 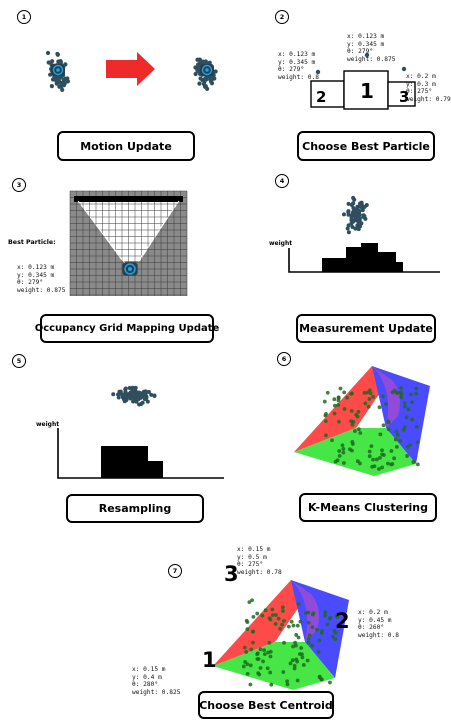 I want to click on podium-rank-2: 2, so click(x=321, y=97).